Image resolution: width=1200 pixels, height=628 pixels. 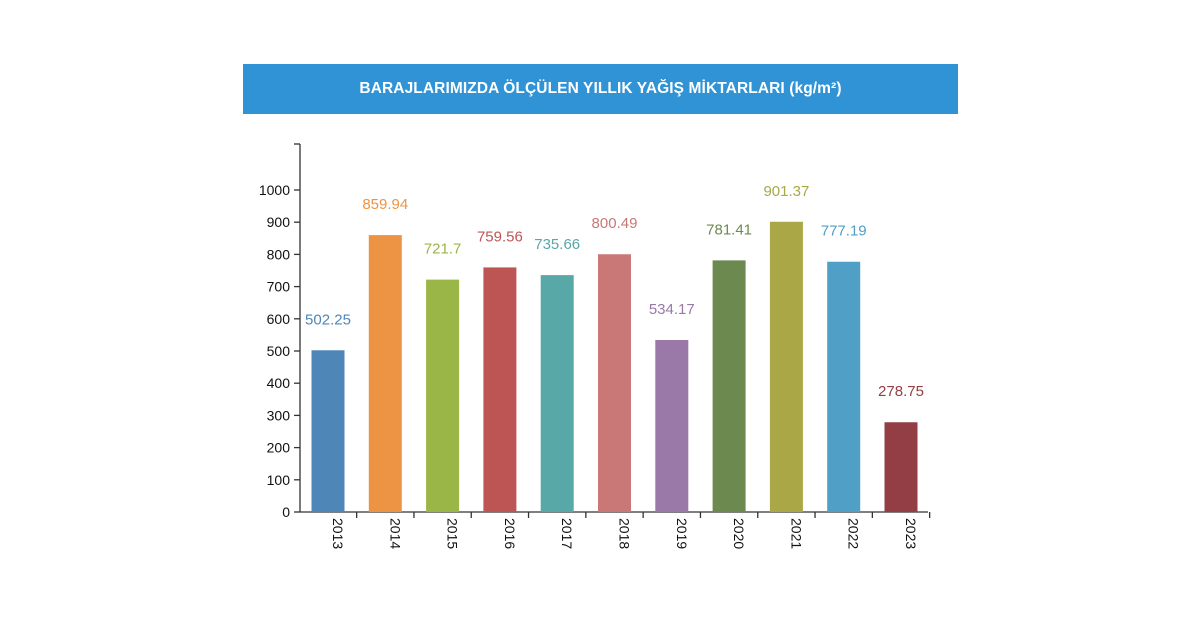 I want to click on y-tick-label: 700, so click(x=279, y=287).